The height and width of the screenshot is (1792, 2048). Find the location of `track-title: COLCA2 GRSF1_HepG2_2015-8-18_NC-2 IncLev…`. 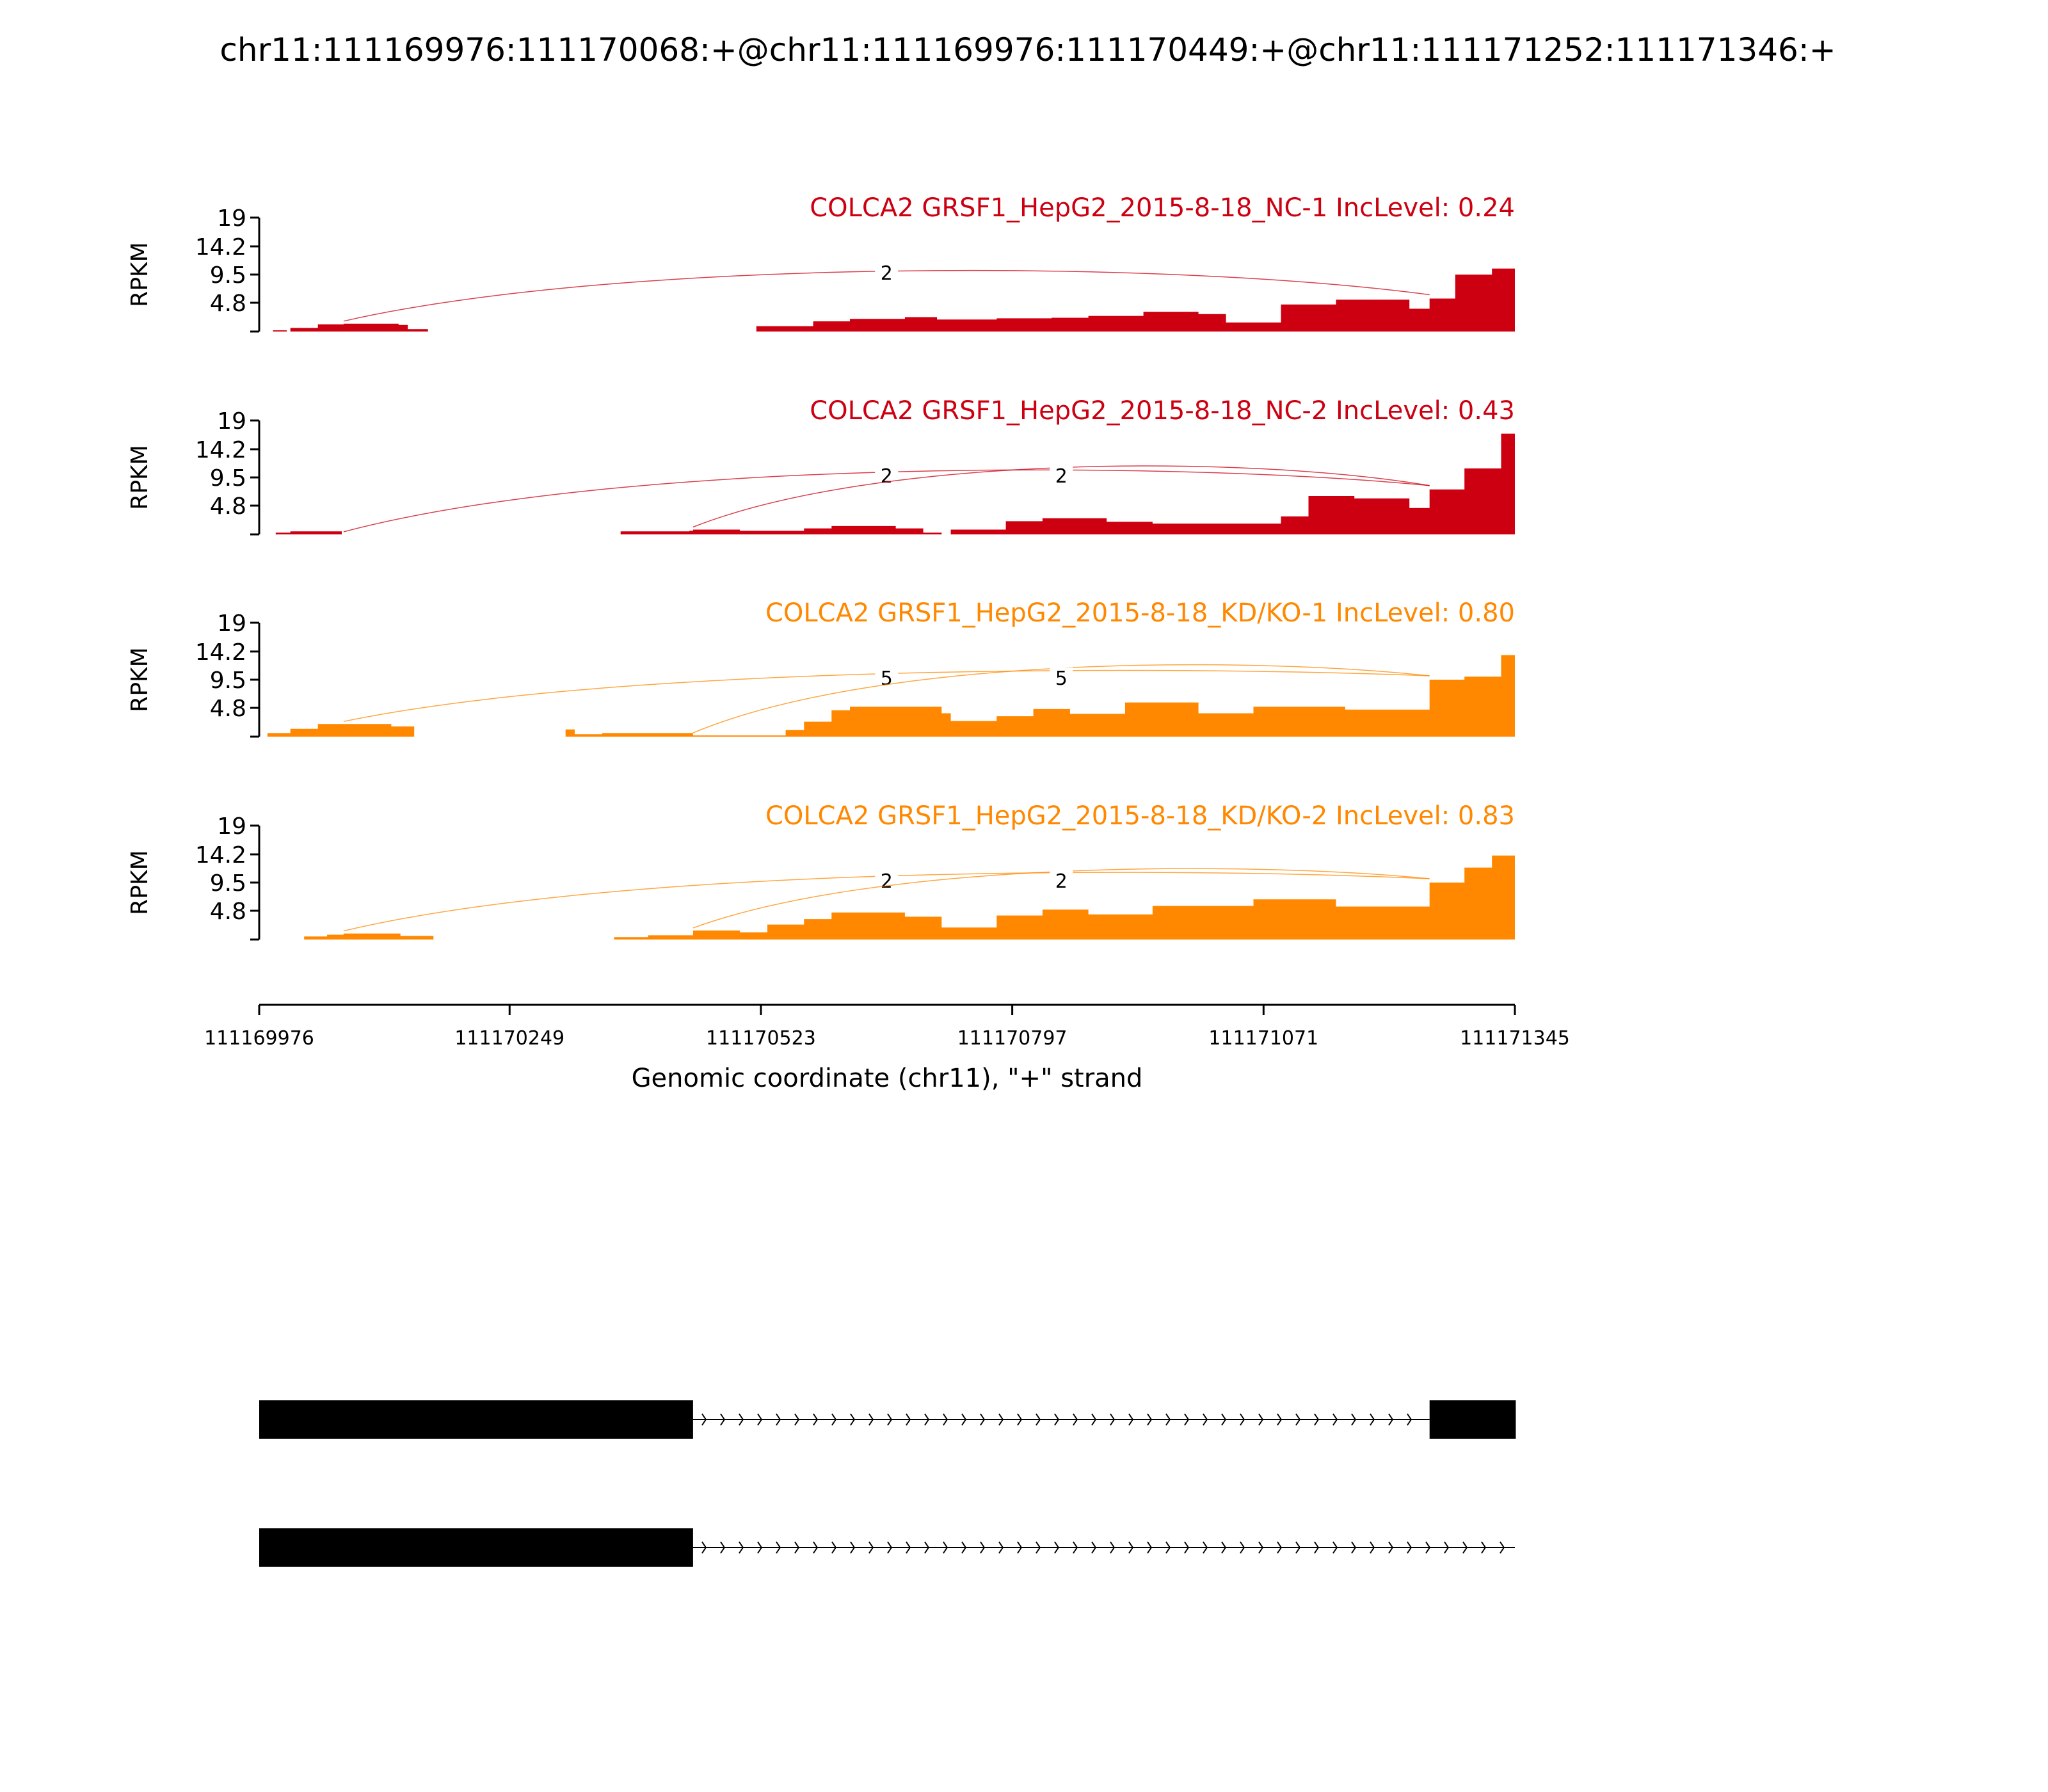

track-title: COLCA2 GRSF1_HepG2_2015-8-18_NC-2 IncLev… is located at coordinates (1162, 411).